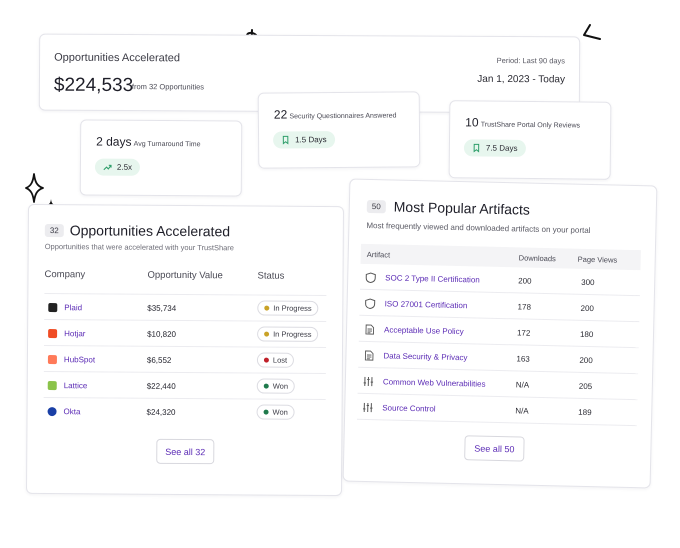  I want to click on page-views-value: 180, so click(586, 334).